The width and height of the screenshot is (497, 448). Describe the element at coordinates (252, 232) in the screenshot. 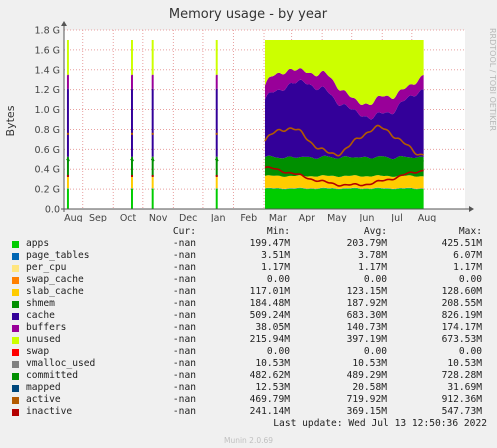

I see `legend-header: Cur: Min: Avg: Max:` at that location.